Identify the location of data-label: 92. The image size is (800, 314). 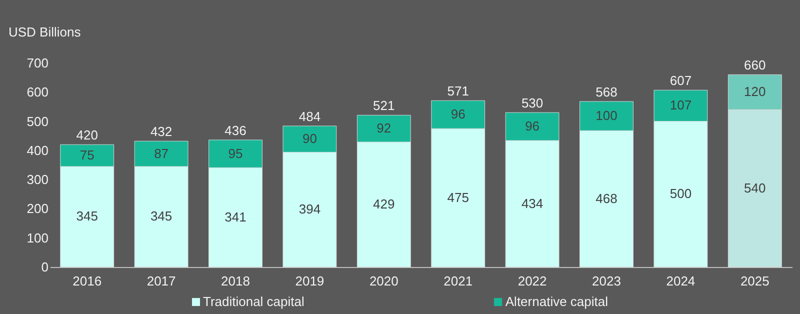
(384, 128).